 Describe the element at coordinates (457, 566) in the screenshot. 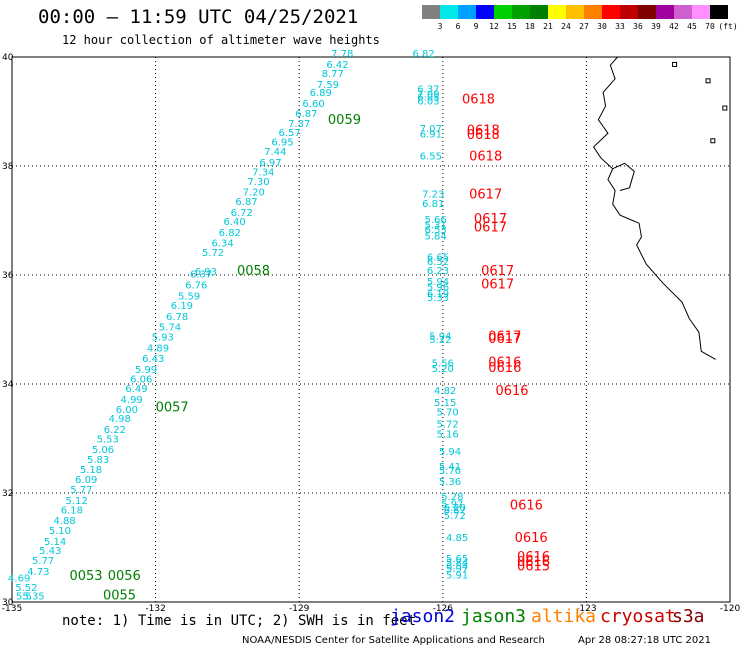

I see `swh-value-label: 6.54` at that location.